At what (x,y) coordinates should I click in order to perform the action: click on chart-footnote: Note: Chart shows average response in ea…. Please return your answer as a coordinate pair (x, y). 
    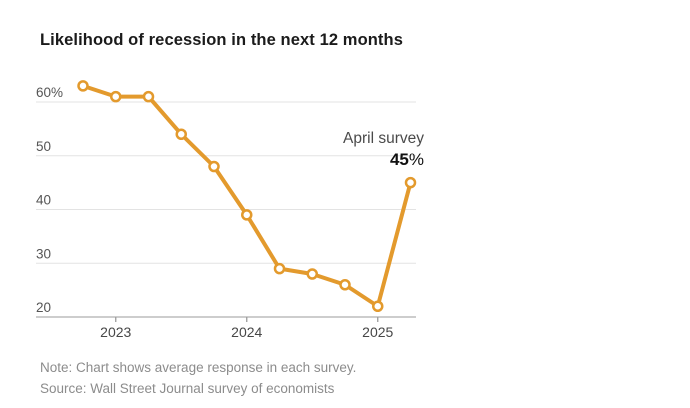
    Looking at the image, I should click on (198, 379).